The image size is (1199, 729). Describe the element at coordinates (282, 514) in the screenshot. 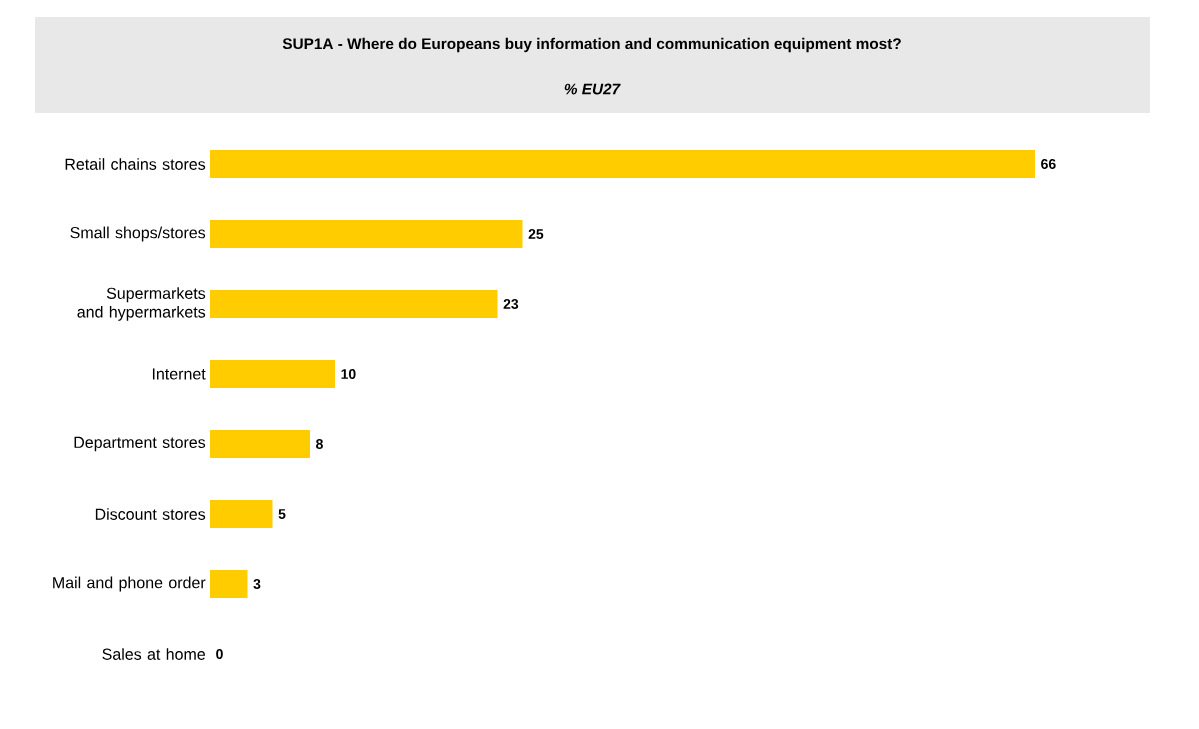

I see `data-label: 5` at that location.